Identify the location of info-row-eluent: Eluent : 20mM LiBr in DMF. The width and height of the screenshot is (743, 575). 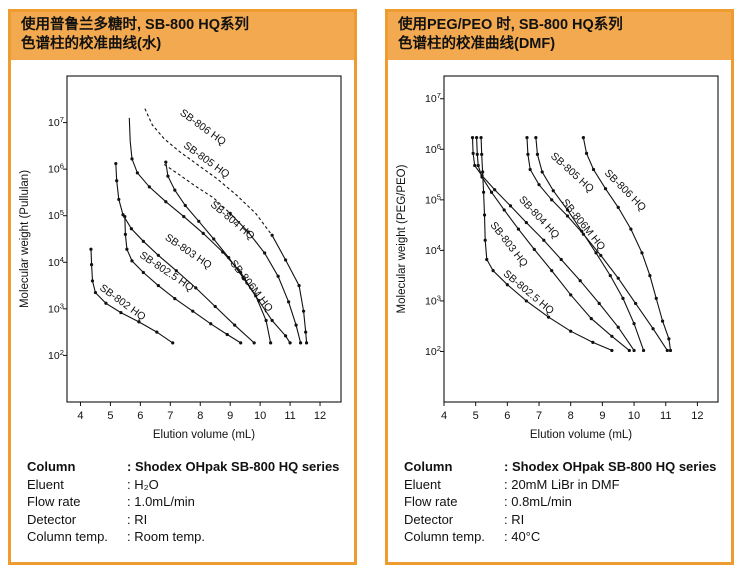
(562, 485).